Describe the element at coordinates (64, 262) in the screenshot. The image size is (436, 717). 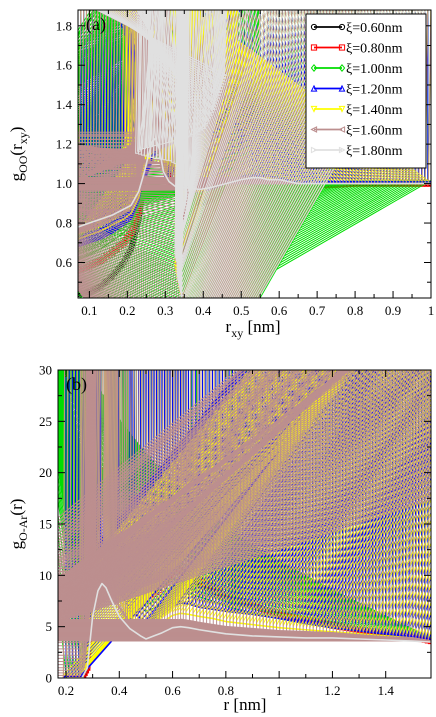
I see `y-tick-label: 0.6` at that location.